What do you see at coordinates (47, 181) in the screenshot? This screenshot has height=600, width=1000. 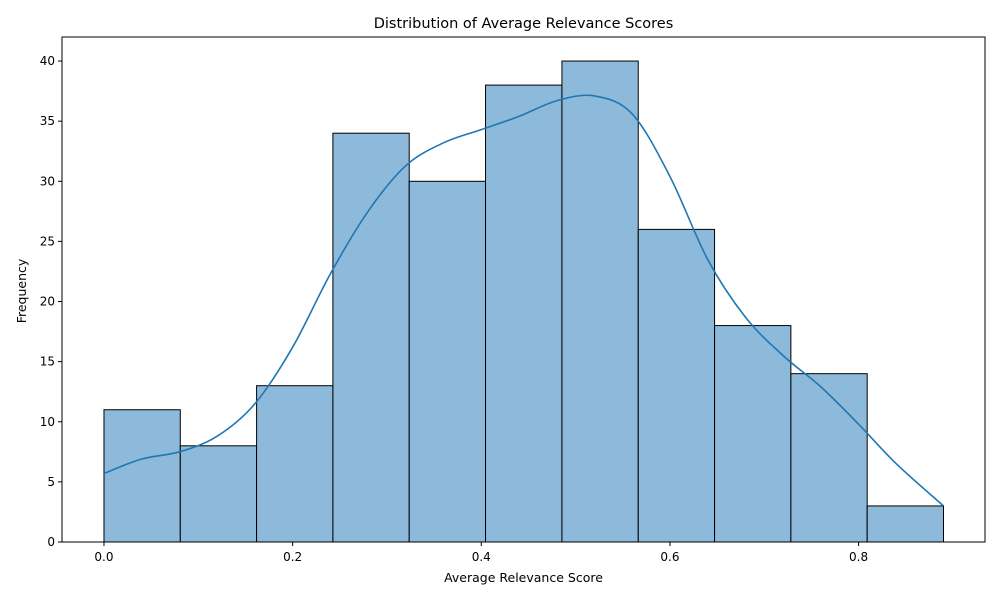 I see `y-tick-label: 30` at bounding box center [47, 181].